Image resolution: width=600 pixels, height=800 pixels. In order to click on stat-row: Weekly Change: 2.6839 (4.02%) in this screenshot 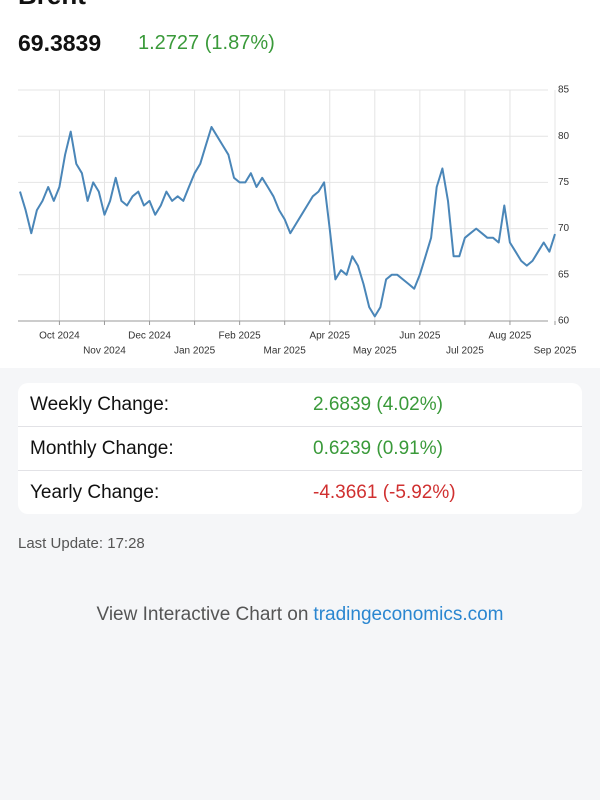, I will do `click(300, 405)`.